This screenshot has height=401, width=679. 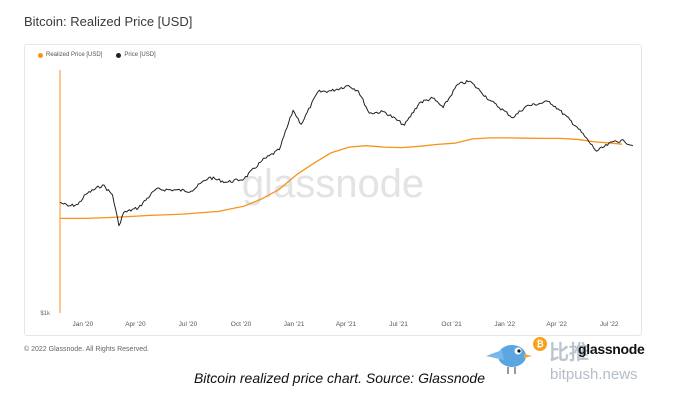 I want to click on x-tick-label: Jan '20, so click(x=83, y=324).